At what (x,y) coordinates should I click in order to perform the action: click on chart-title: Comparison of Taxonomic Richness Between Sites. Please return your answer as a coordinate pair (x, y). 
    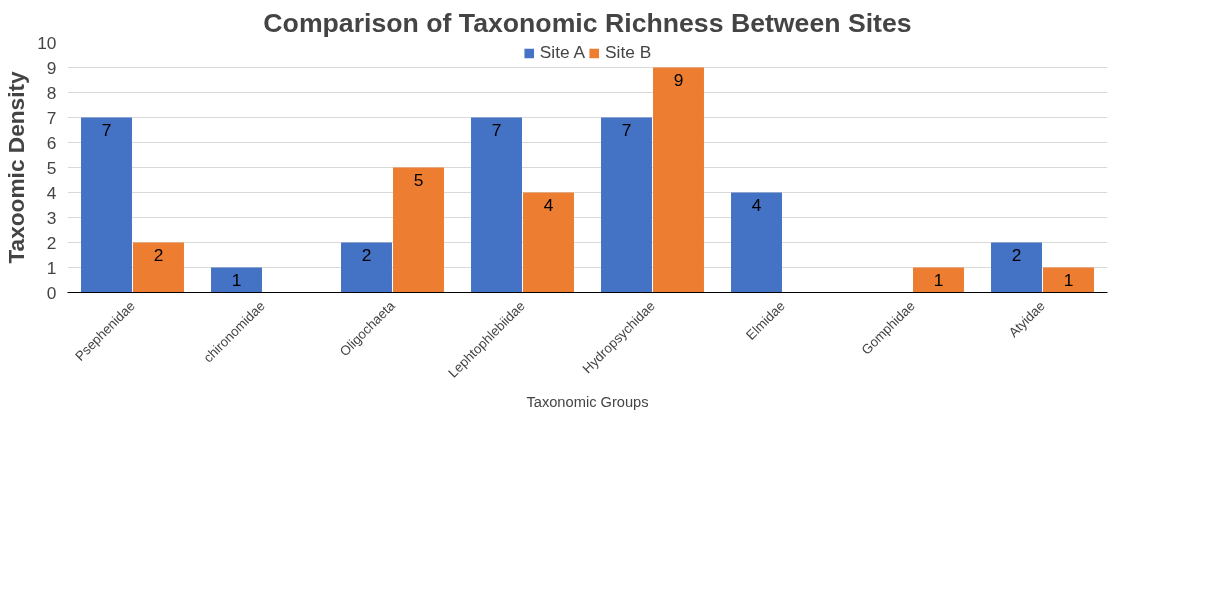
    Looking at the image, I should click on (587, 22).